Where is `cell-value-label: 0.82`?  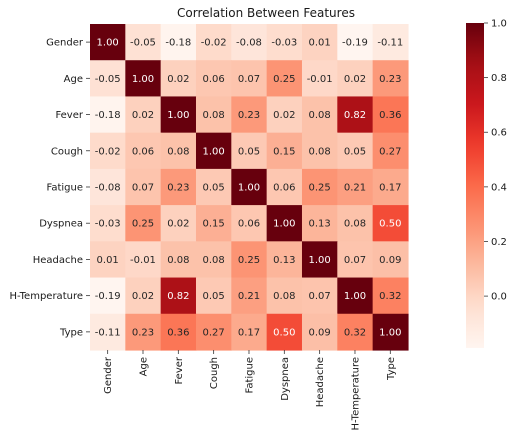
cell-value-label: 0.82 is located at coordinates (355, 115).